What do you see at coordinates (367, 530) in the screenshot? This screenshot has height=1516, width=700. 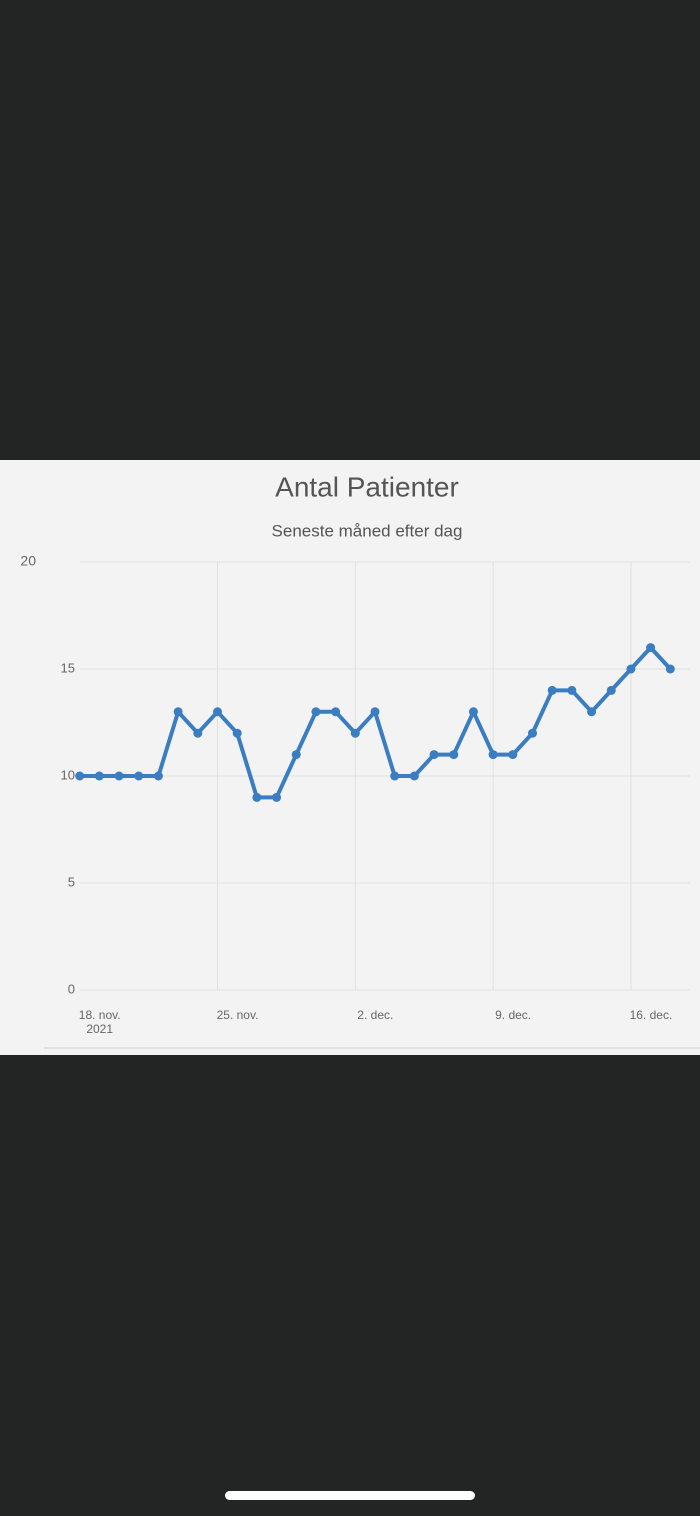 I see `chart-subtitle: Seneste måned efter dag` at bounding box center [367, 530].